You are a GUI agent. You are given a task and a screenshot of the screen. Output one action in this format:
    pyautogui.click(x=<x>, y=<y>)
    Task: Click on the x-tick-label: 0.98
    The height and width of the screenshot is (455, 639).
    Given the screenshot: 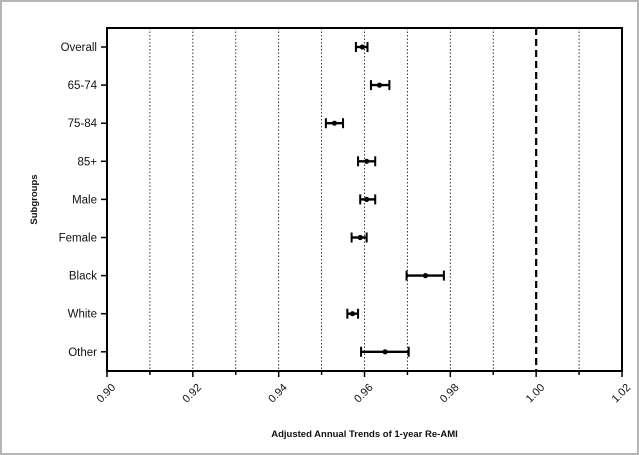 What is the action you would take?
    pyautogui.click(x=450, y=394)
    